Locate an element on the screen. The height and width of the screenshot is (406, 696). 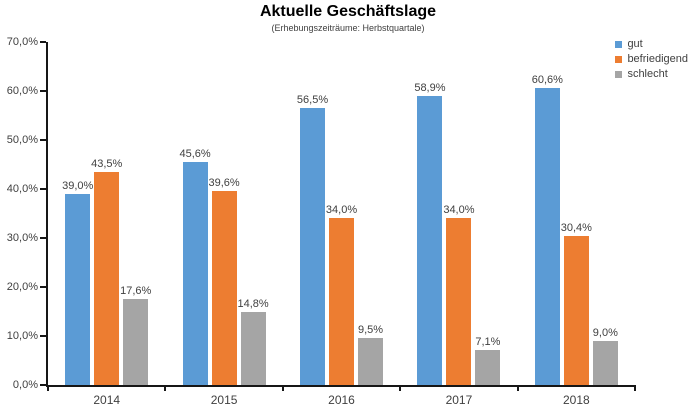
bar-befriedigend-2014: 43,5% is located at coordinates (106, 271).